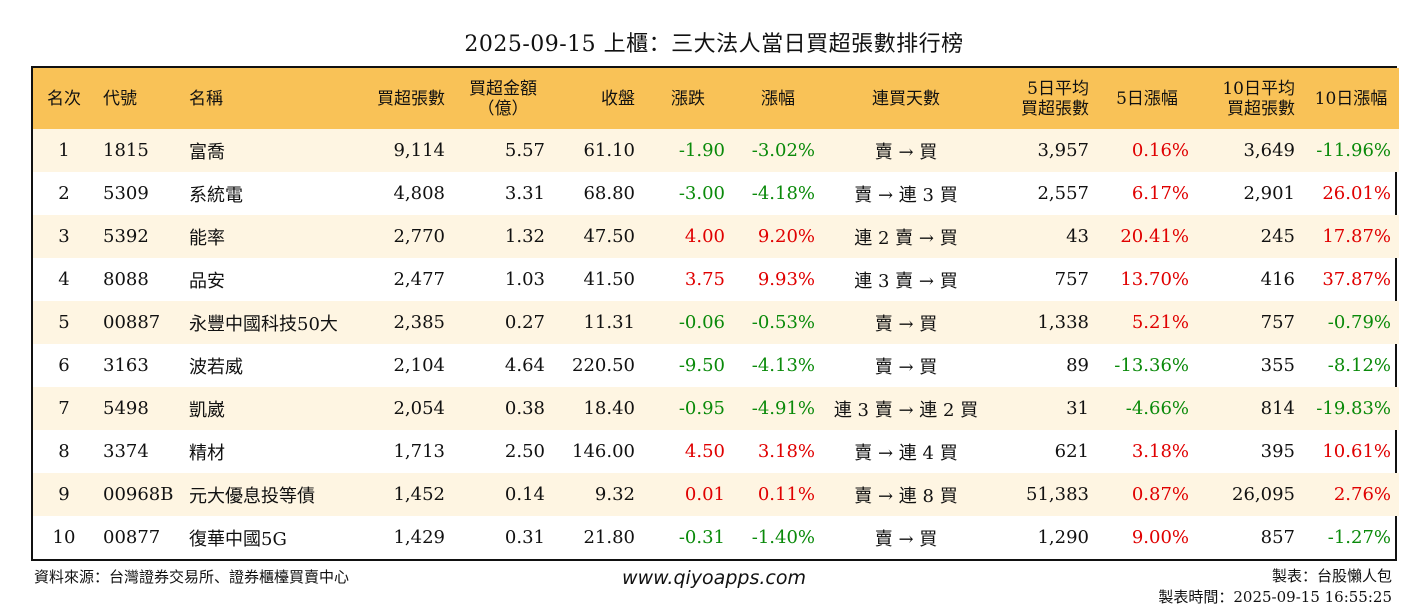  What do you see at coordinates (524, 365) in the screenshot?
I see `cell-amount: 4.64` at bounding box center [524, 365].